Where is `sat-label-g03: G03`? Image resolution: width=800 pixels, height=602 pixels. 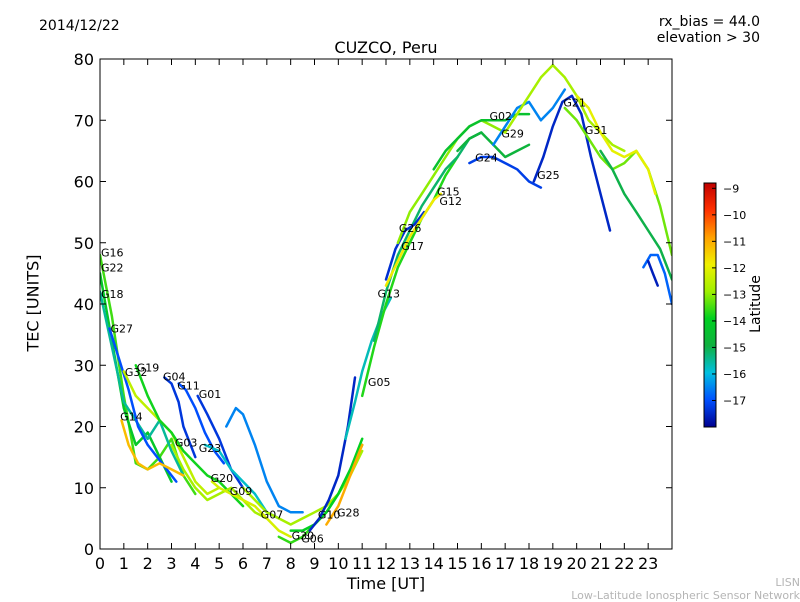
sat-label-g03: G03 is located at coordinates (186, 442).